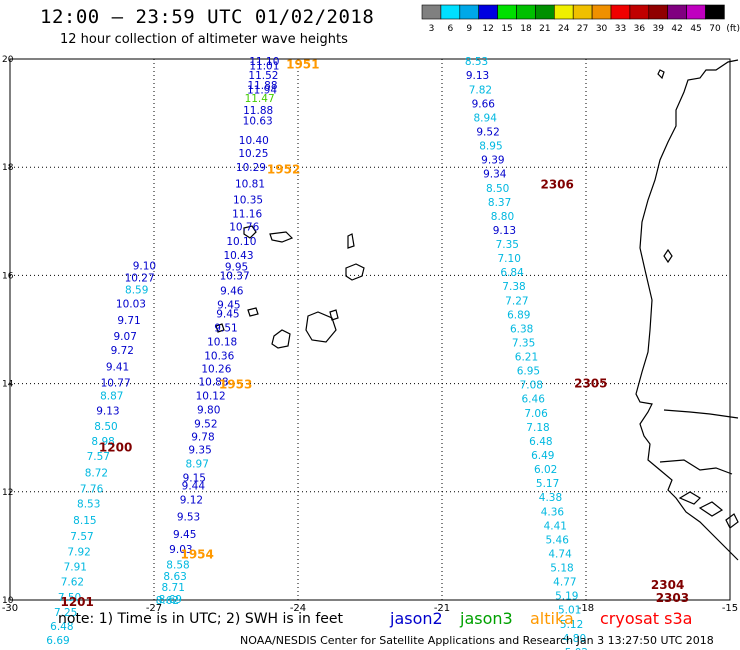 This screenshot has height=650, width=740. What do you see at coordinates (177, 565) in the screenshot?
I see `wave-height-label: 8.58` at bounding box center [177, 565].